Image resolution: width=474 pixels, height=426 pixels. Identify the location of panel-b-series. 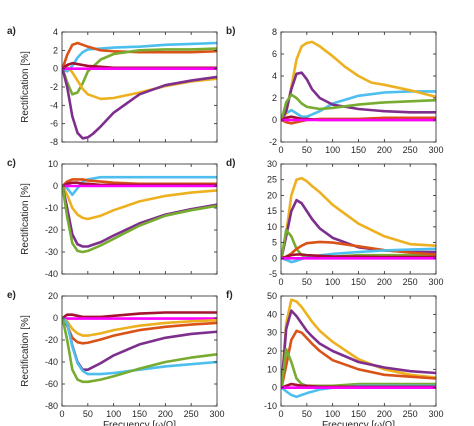
(358, 82).